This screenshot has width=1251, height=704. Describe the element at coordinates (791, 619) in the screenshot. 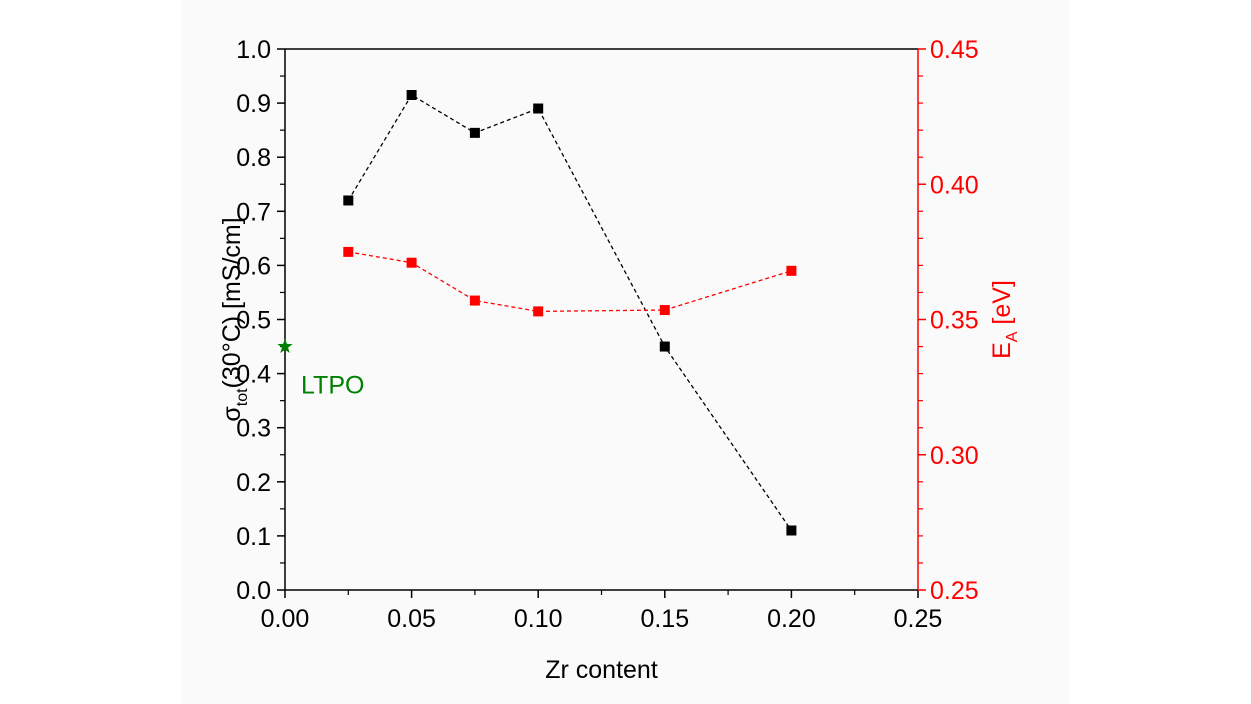

I see `x-tick-label: 0.20` at that location.